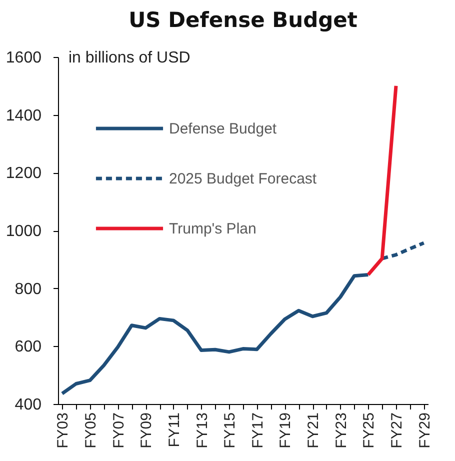 The width and height of the screenshot is (455, 461). Describe the element at coordinates (91, 430) in the screenshot. I see `x-tick-label: FY05` at that location.